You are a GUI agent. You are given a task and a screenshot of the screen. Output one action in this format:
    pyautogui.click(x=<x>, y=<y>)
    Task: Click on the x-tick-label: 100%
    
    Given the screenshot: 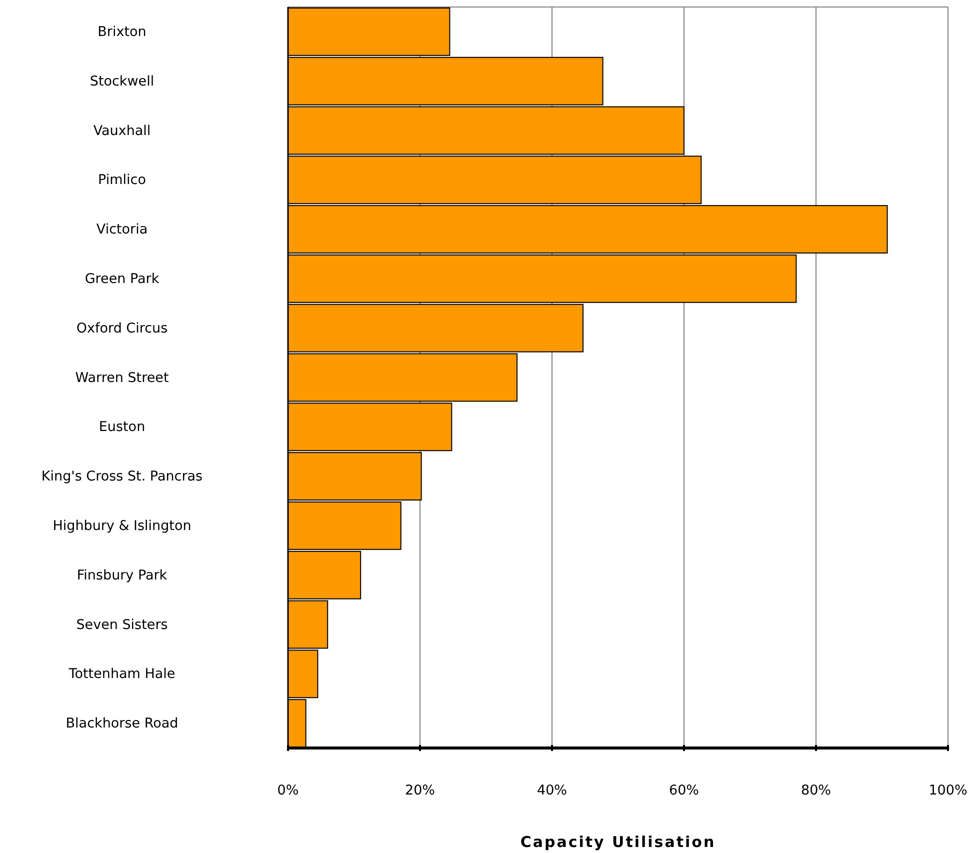 What is the action you would take?
    pyautogui.click(x=948, y=790)
    